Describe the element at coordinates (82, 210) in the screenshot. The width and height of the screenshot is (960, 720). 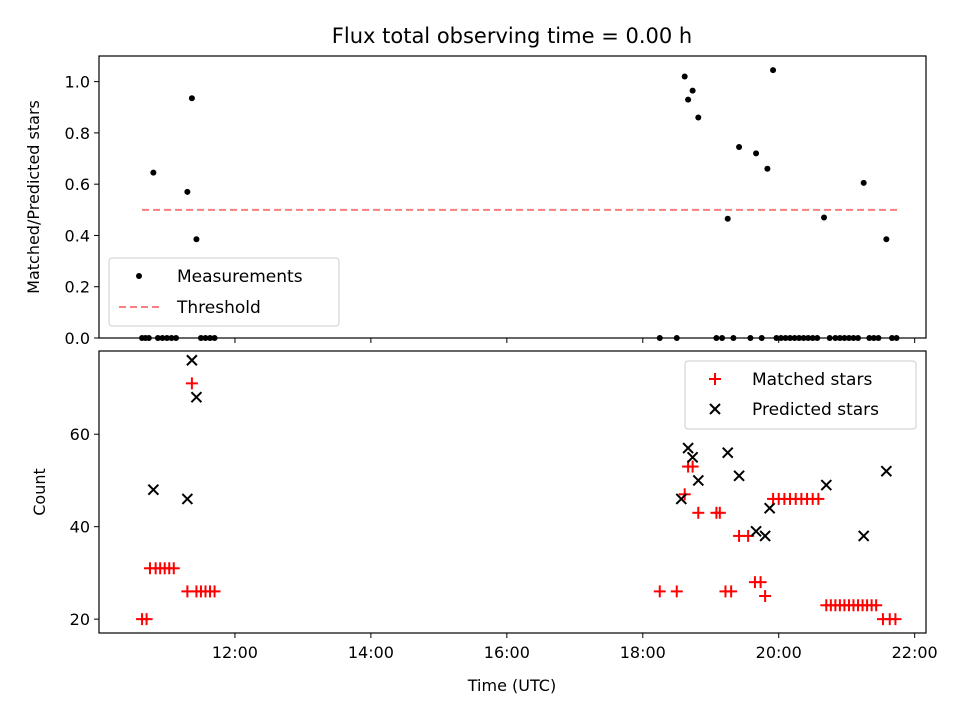
I see `top-y-ticks: 0.0 0.2 0.4 0.6 0.8 1.0` at that location.